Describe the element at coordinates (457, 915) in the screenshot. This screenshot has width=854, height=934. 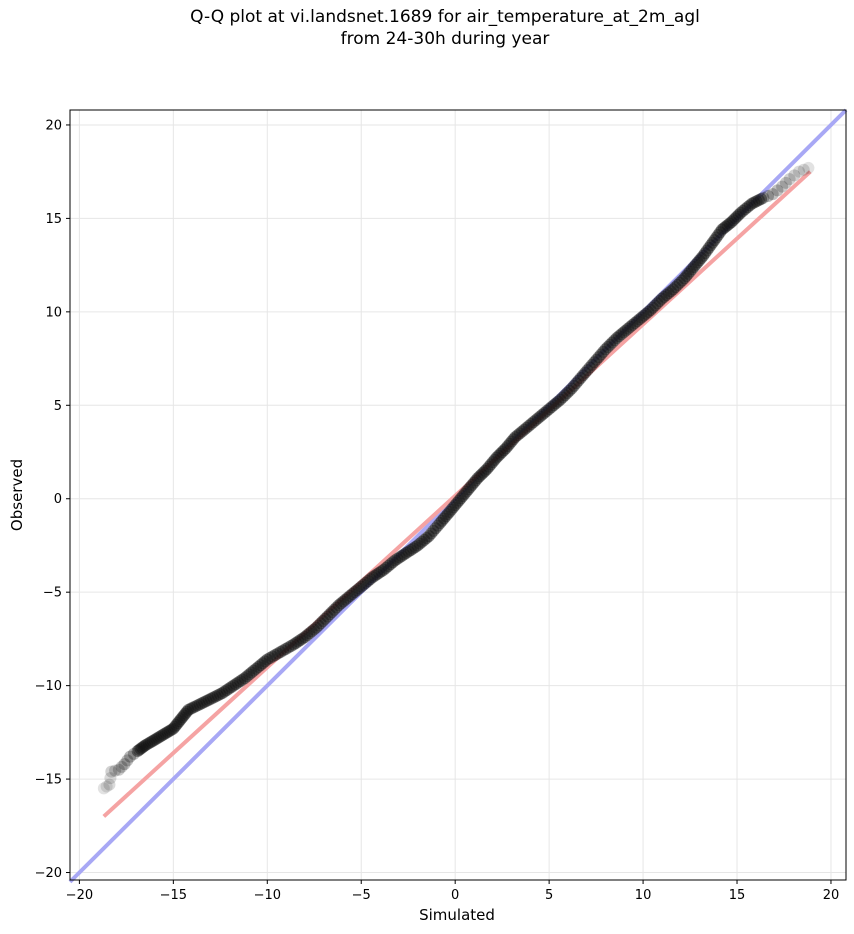
I see `x-axis-label: Simulated` at that location.